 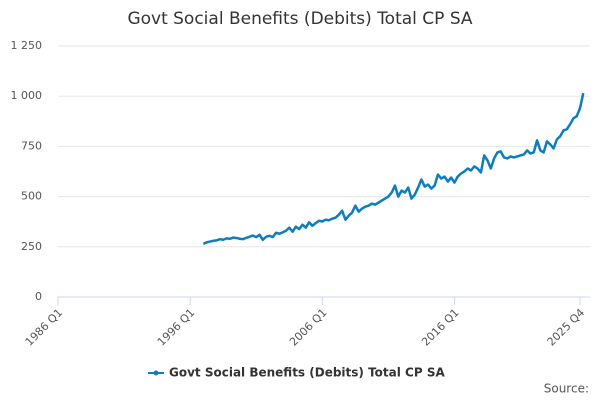 I want to click on y-tick-label: 1 250, so click(x=27, y=45).